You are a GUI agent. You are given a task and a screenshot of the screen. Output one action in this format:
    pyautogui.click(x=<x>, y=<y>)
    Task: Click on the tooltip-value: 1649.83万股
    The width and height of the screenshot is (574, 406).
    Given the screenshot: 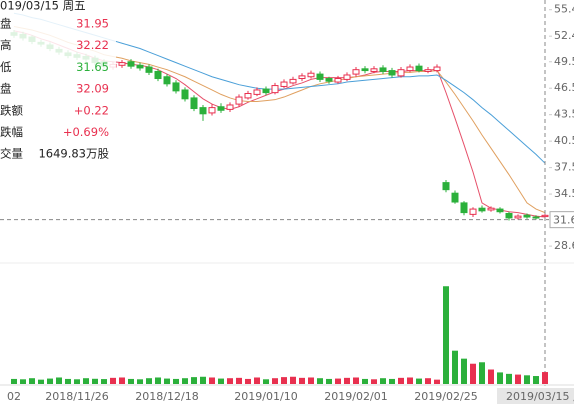 What is the action you would take?
    pyautogui.click(x=73, y=154)
    